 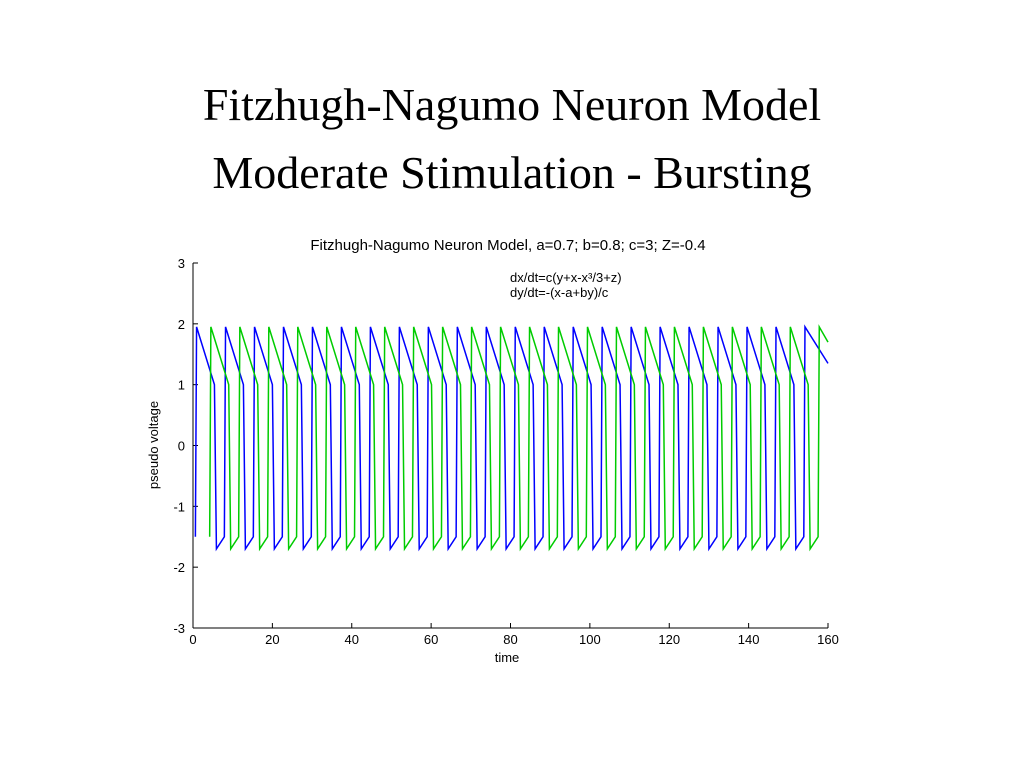 What do you see at coordinates (669, 639) in the screenshot?
I see `x-tick-label: 120` at bounding box center [669, 639].